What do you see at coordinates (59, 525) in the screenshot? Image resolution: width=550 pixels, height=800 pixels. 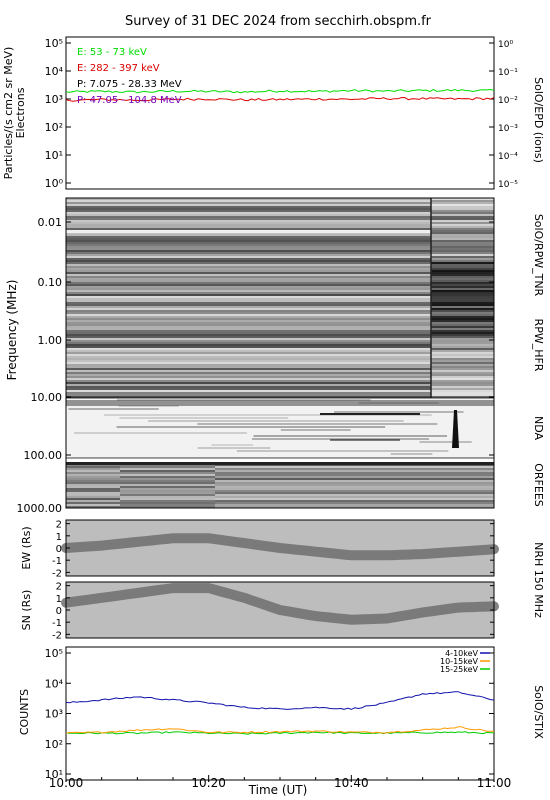 I see `ew-tick-label: 2` at bounding box center [59, 525].